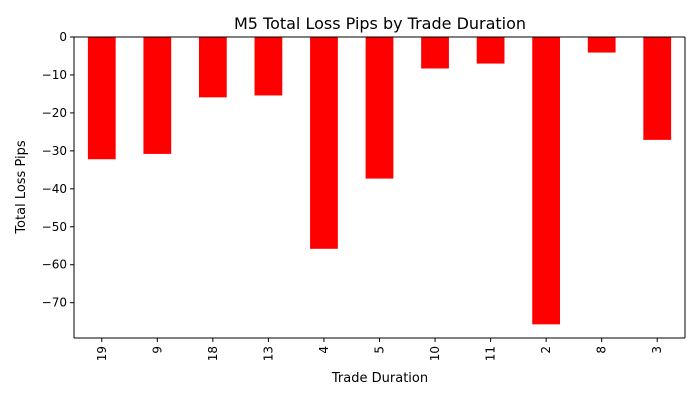  I want to click on y-tick-label: −70, so click(54, 303).